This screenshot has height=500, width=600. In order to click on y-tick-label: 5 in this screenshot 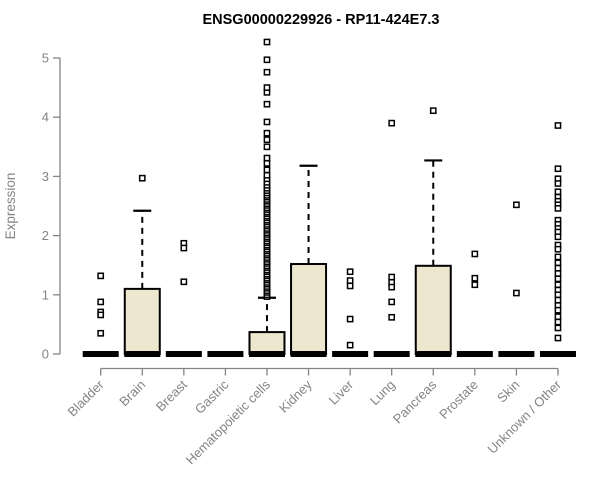, I will do `click(45, 58)`.